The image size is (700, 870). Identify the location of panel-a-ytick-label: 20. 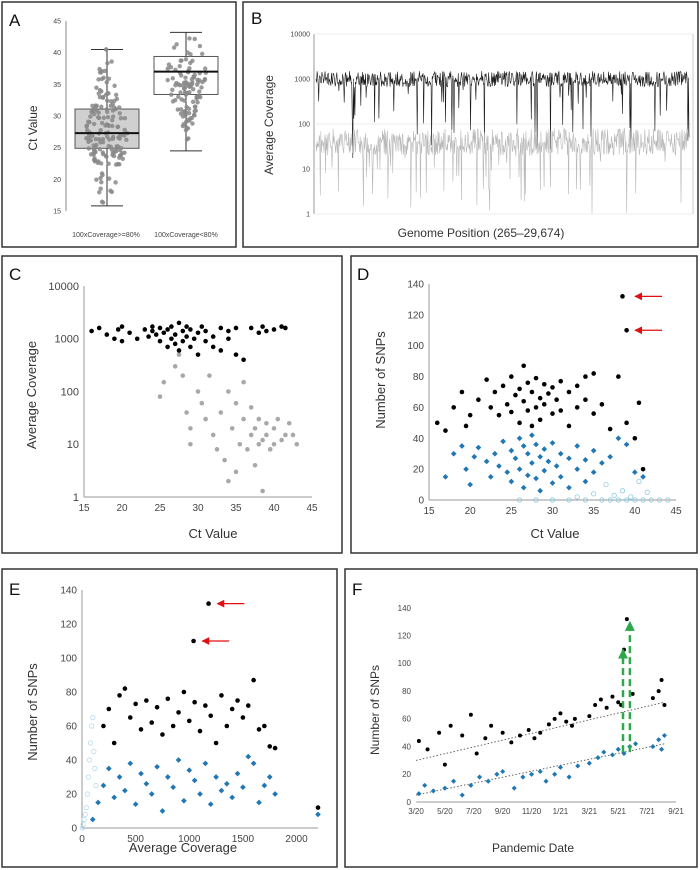
(57, 180).